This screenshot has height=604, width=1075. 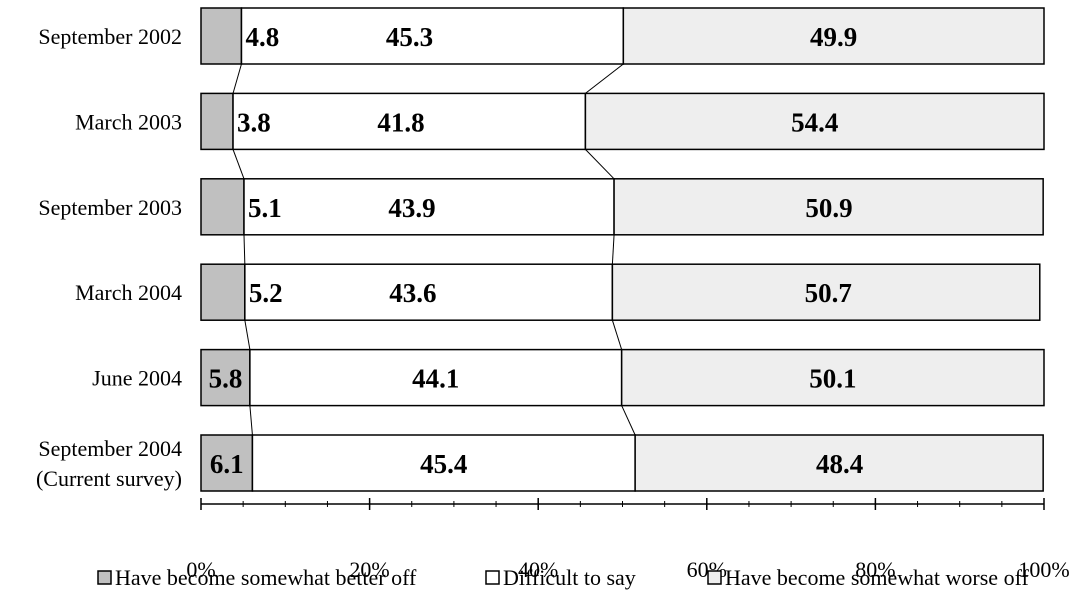 What do you see at coordinates (266, 577) in the screenshot?
I see `legend-label: Have become somewhat better off` at bounding box center [266, 577].